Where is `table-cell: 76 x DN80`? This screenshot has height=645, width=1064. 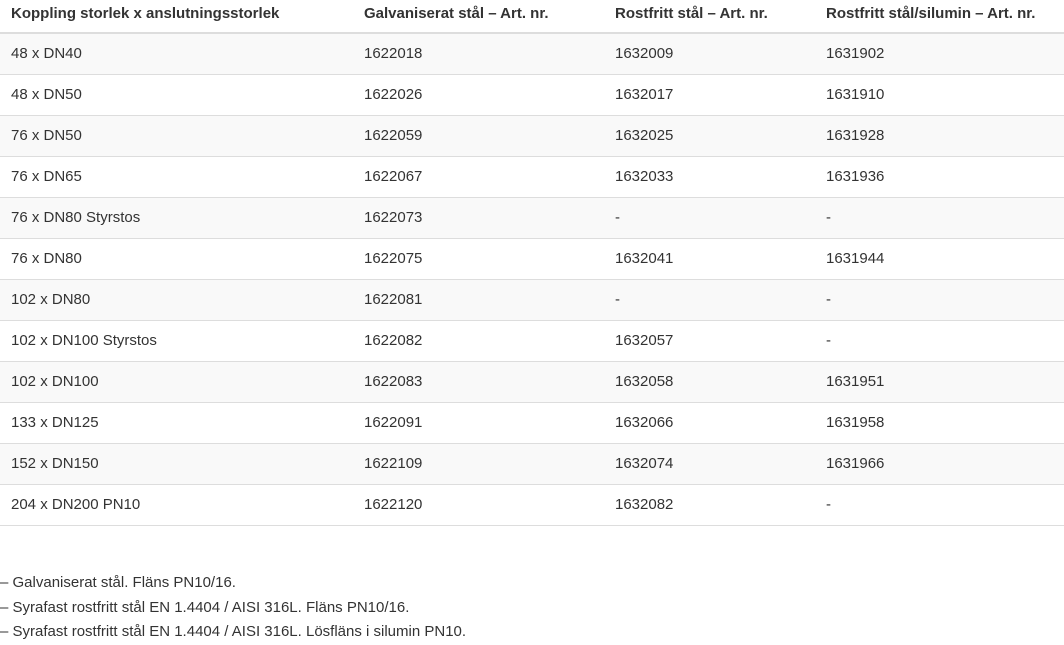 table-cell: 76 x DN80 is located at coordinates (176, 259).